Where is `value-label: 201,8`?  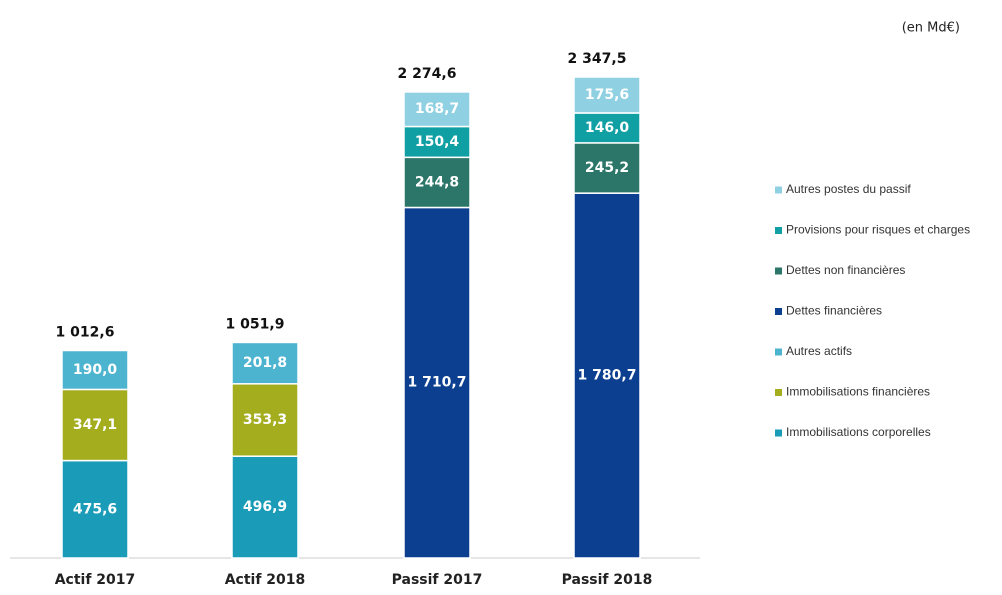 value-label: 201,8 is located at coordinates (265, 363).